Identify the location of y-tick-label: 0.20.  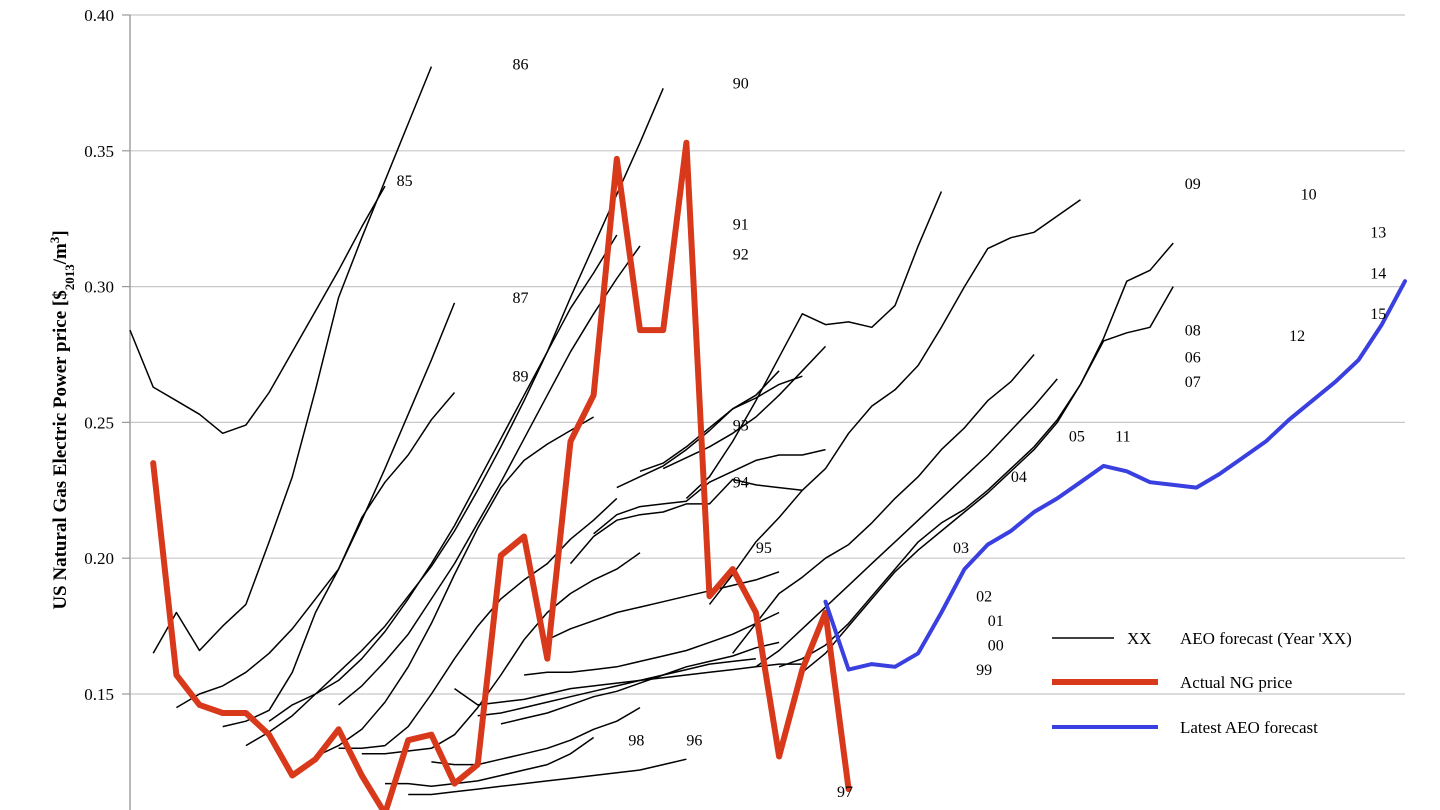
(99, 558).